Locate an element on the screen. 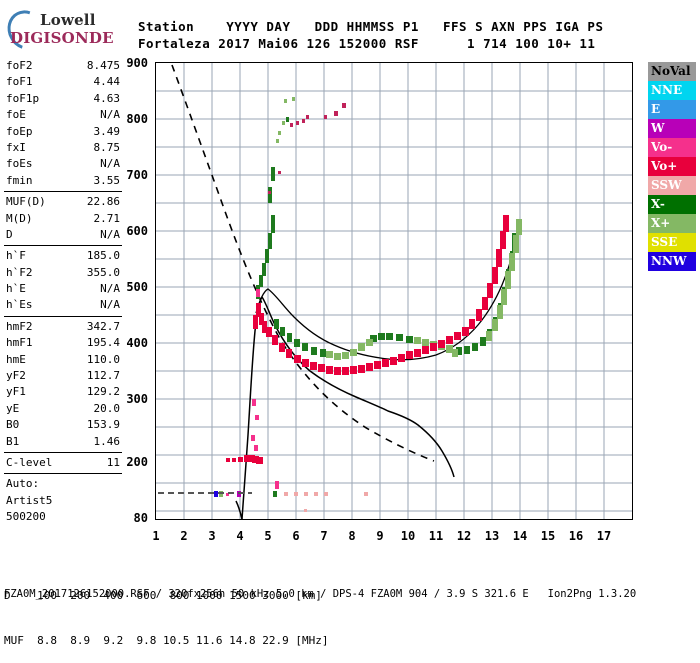 The image size is (700, 663). param-key: h`Es is located at coordinates (19, 305).